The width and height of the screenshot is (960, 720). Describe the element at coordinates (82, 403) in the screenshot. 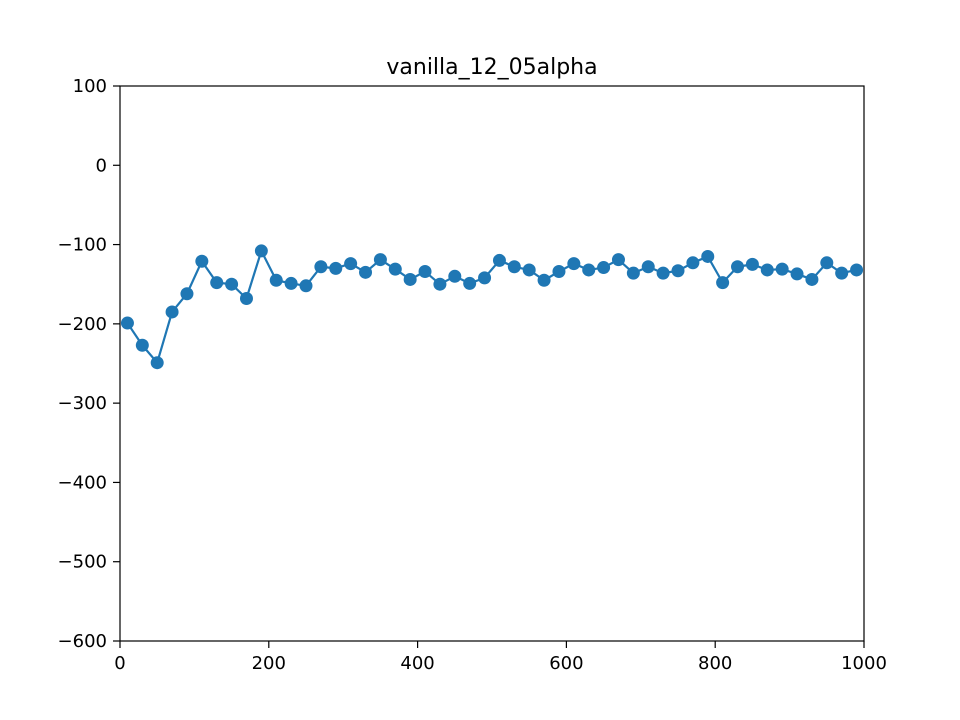

I see `y-tick-label: −300` at that location.